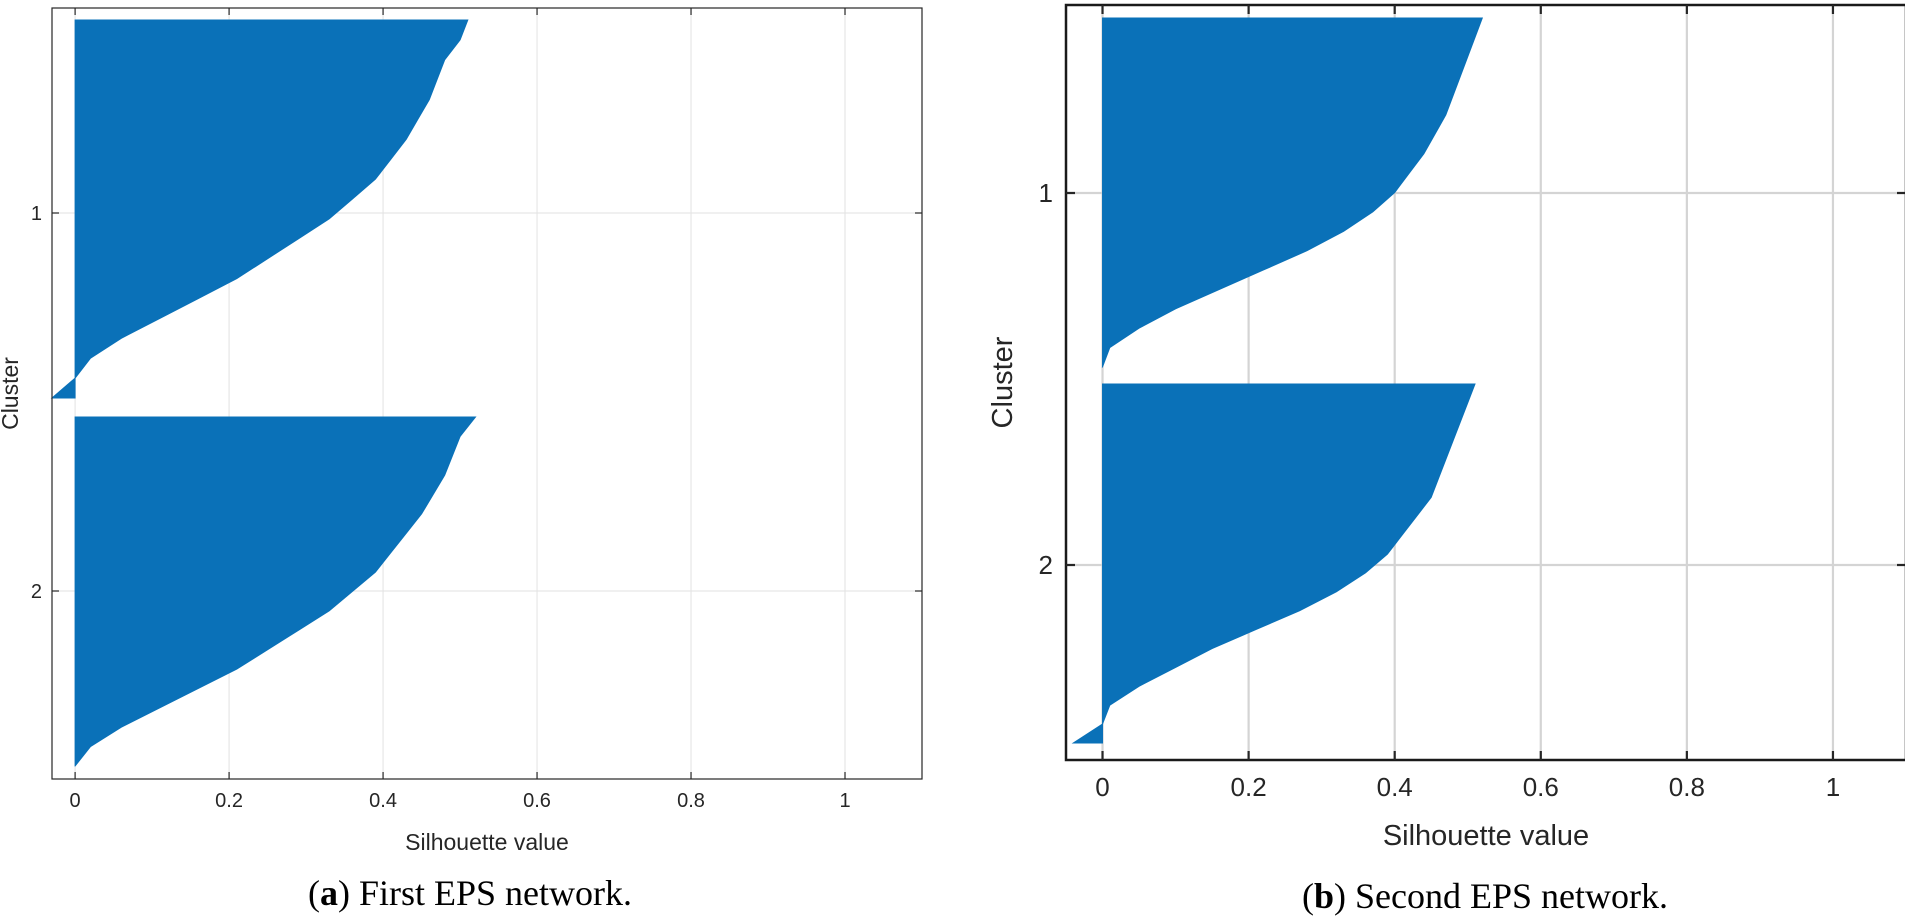 This screenshot has height=923, width=1905. I want to click on panel-a-x-tick-label: 0.4, so click(383, 801).